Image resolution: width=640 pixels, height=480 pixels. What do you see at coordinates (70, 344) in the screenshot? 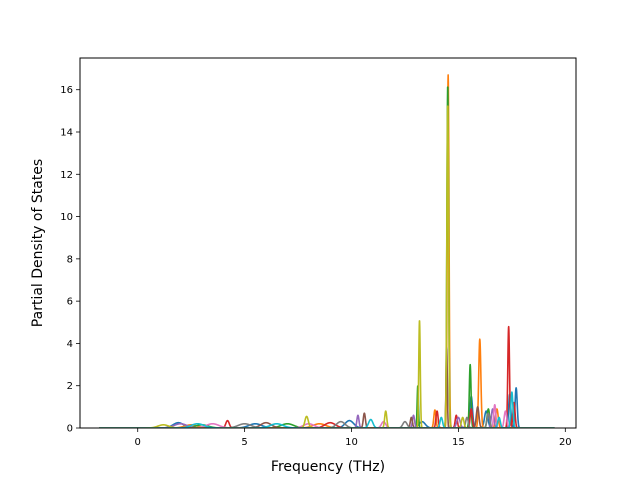
I see `y-tick-label: 4` at bounding box center [70, 344].